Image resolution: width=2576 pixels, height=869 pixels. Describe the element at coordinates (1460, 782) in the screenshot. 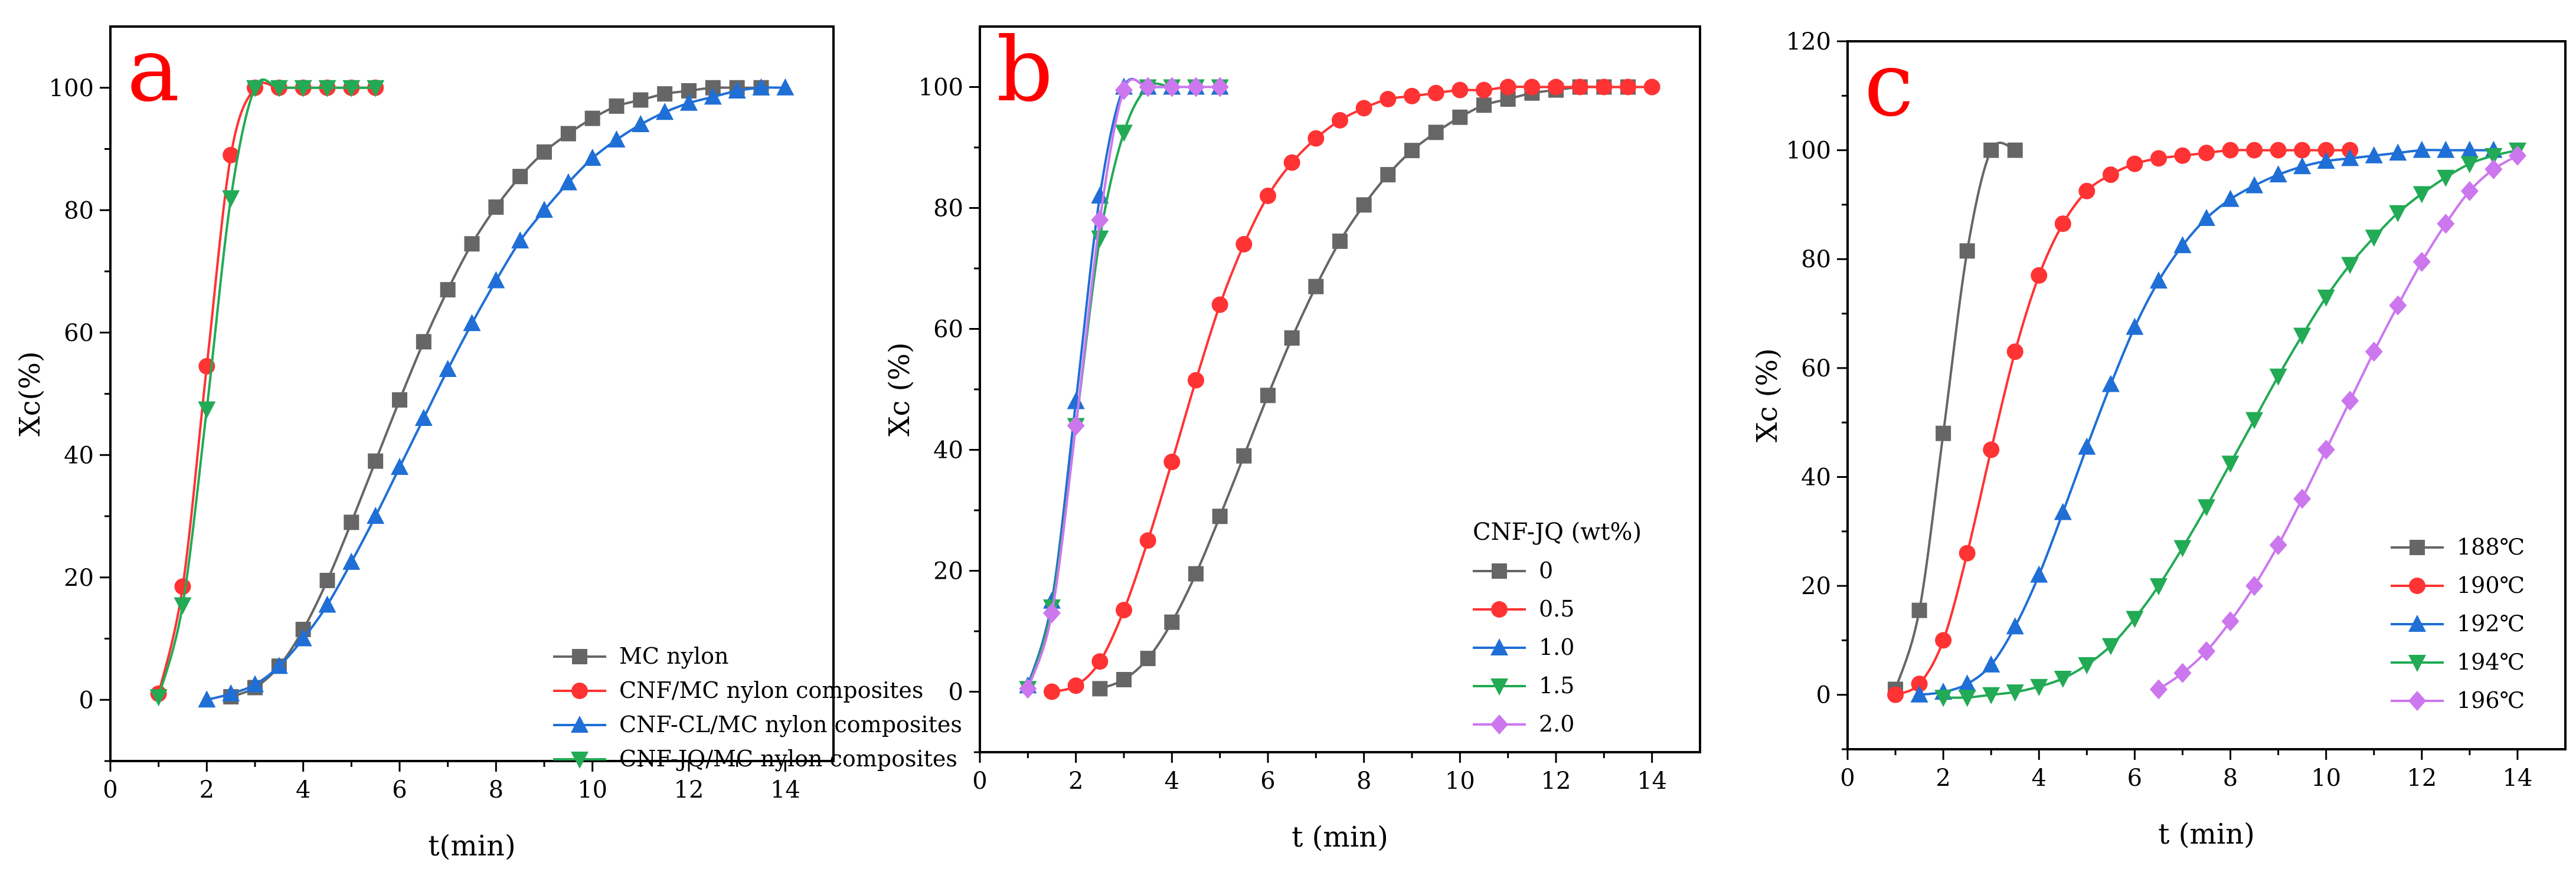

I see `x-tick-label-b: 10` at that location.